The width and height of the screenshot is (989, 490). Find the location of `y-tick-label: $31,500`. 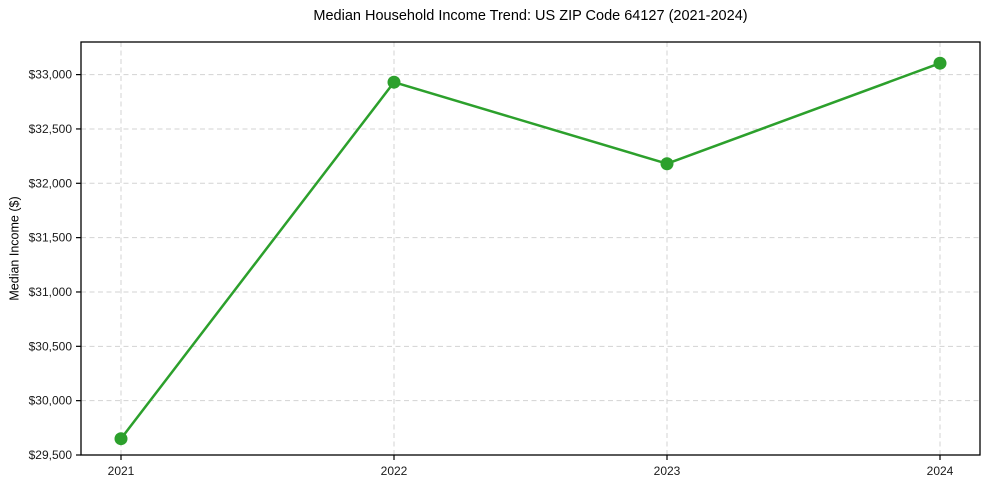

y-tick-label: $31,500 is located at coordinates (51, 238).